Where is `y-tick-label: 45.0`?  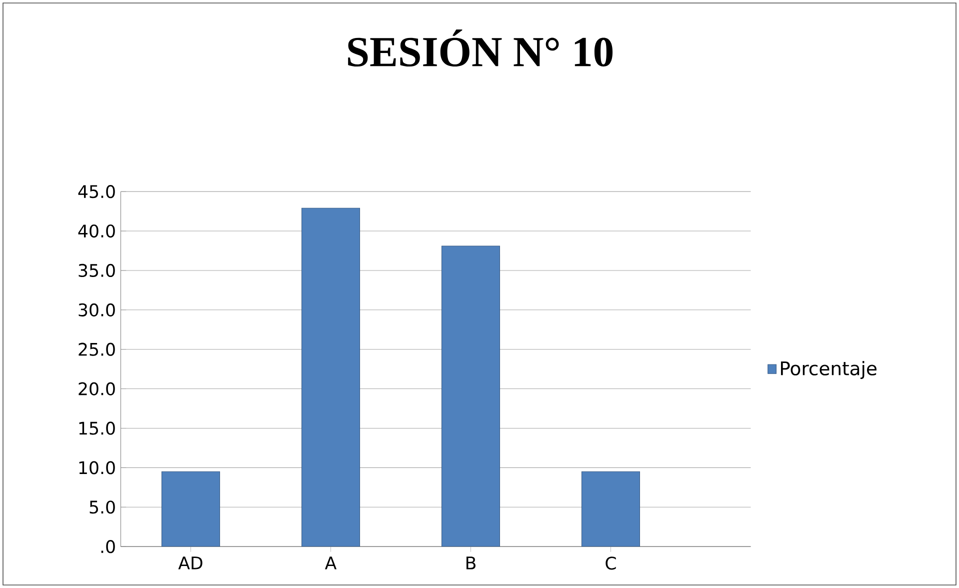 y-tick-label: 45.0 is located at coordinates (96, 191).